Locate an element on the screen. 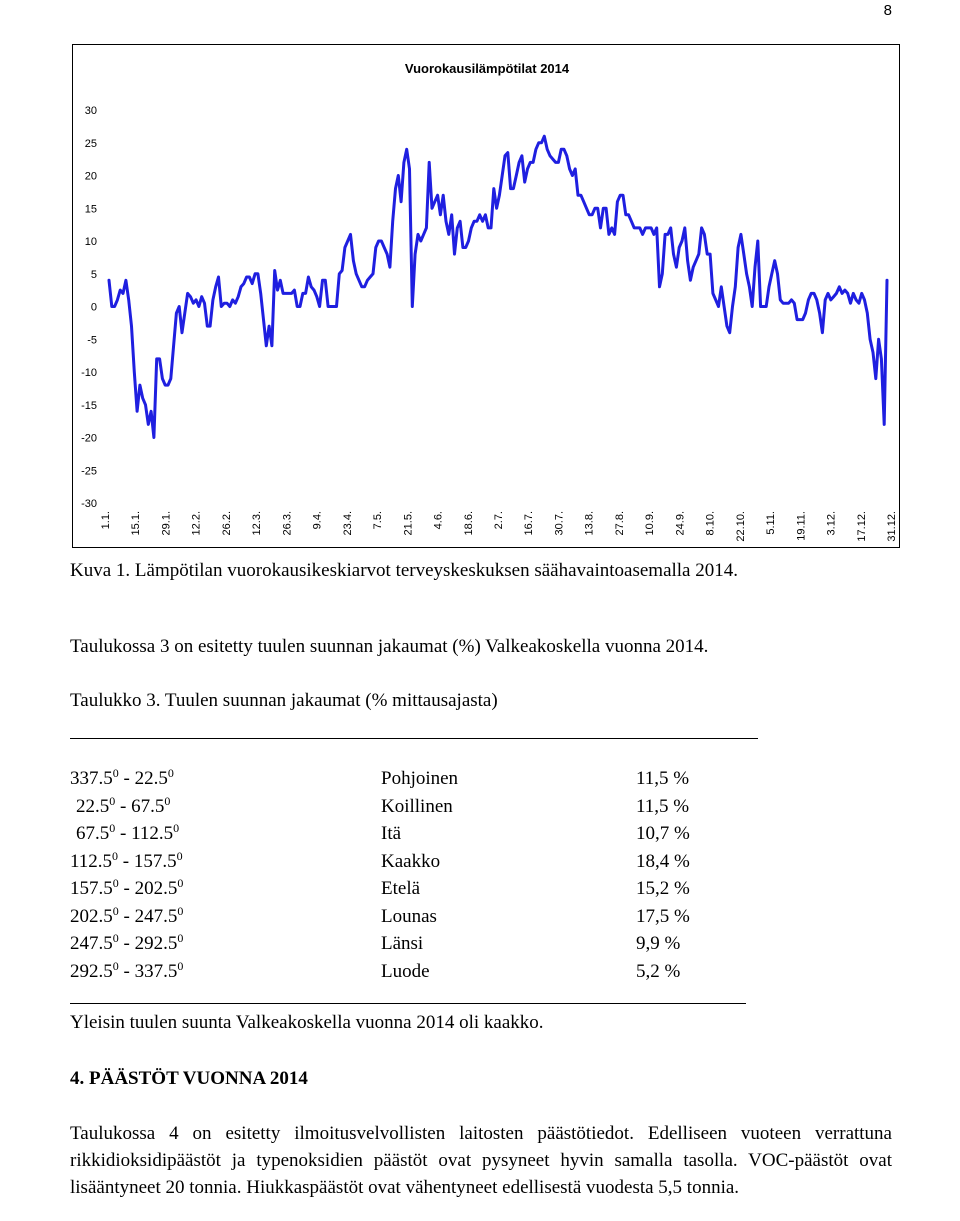 The image size is (960, 1221). table-row: 292.50 - 337.50 Luode 5,2 % is located at coordinates (420, 972).